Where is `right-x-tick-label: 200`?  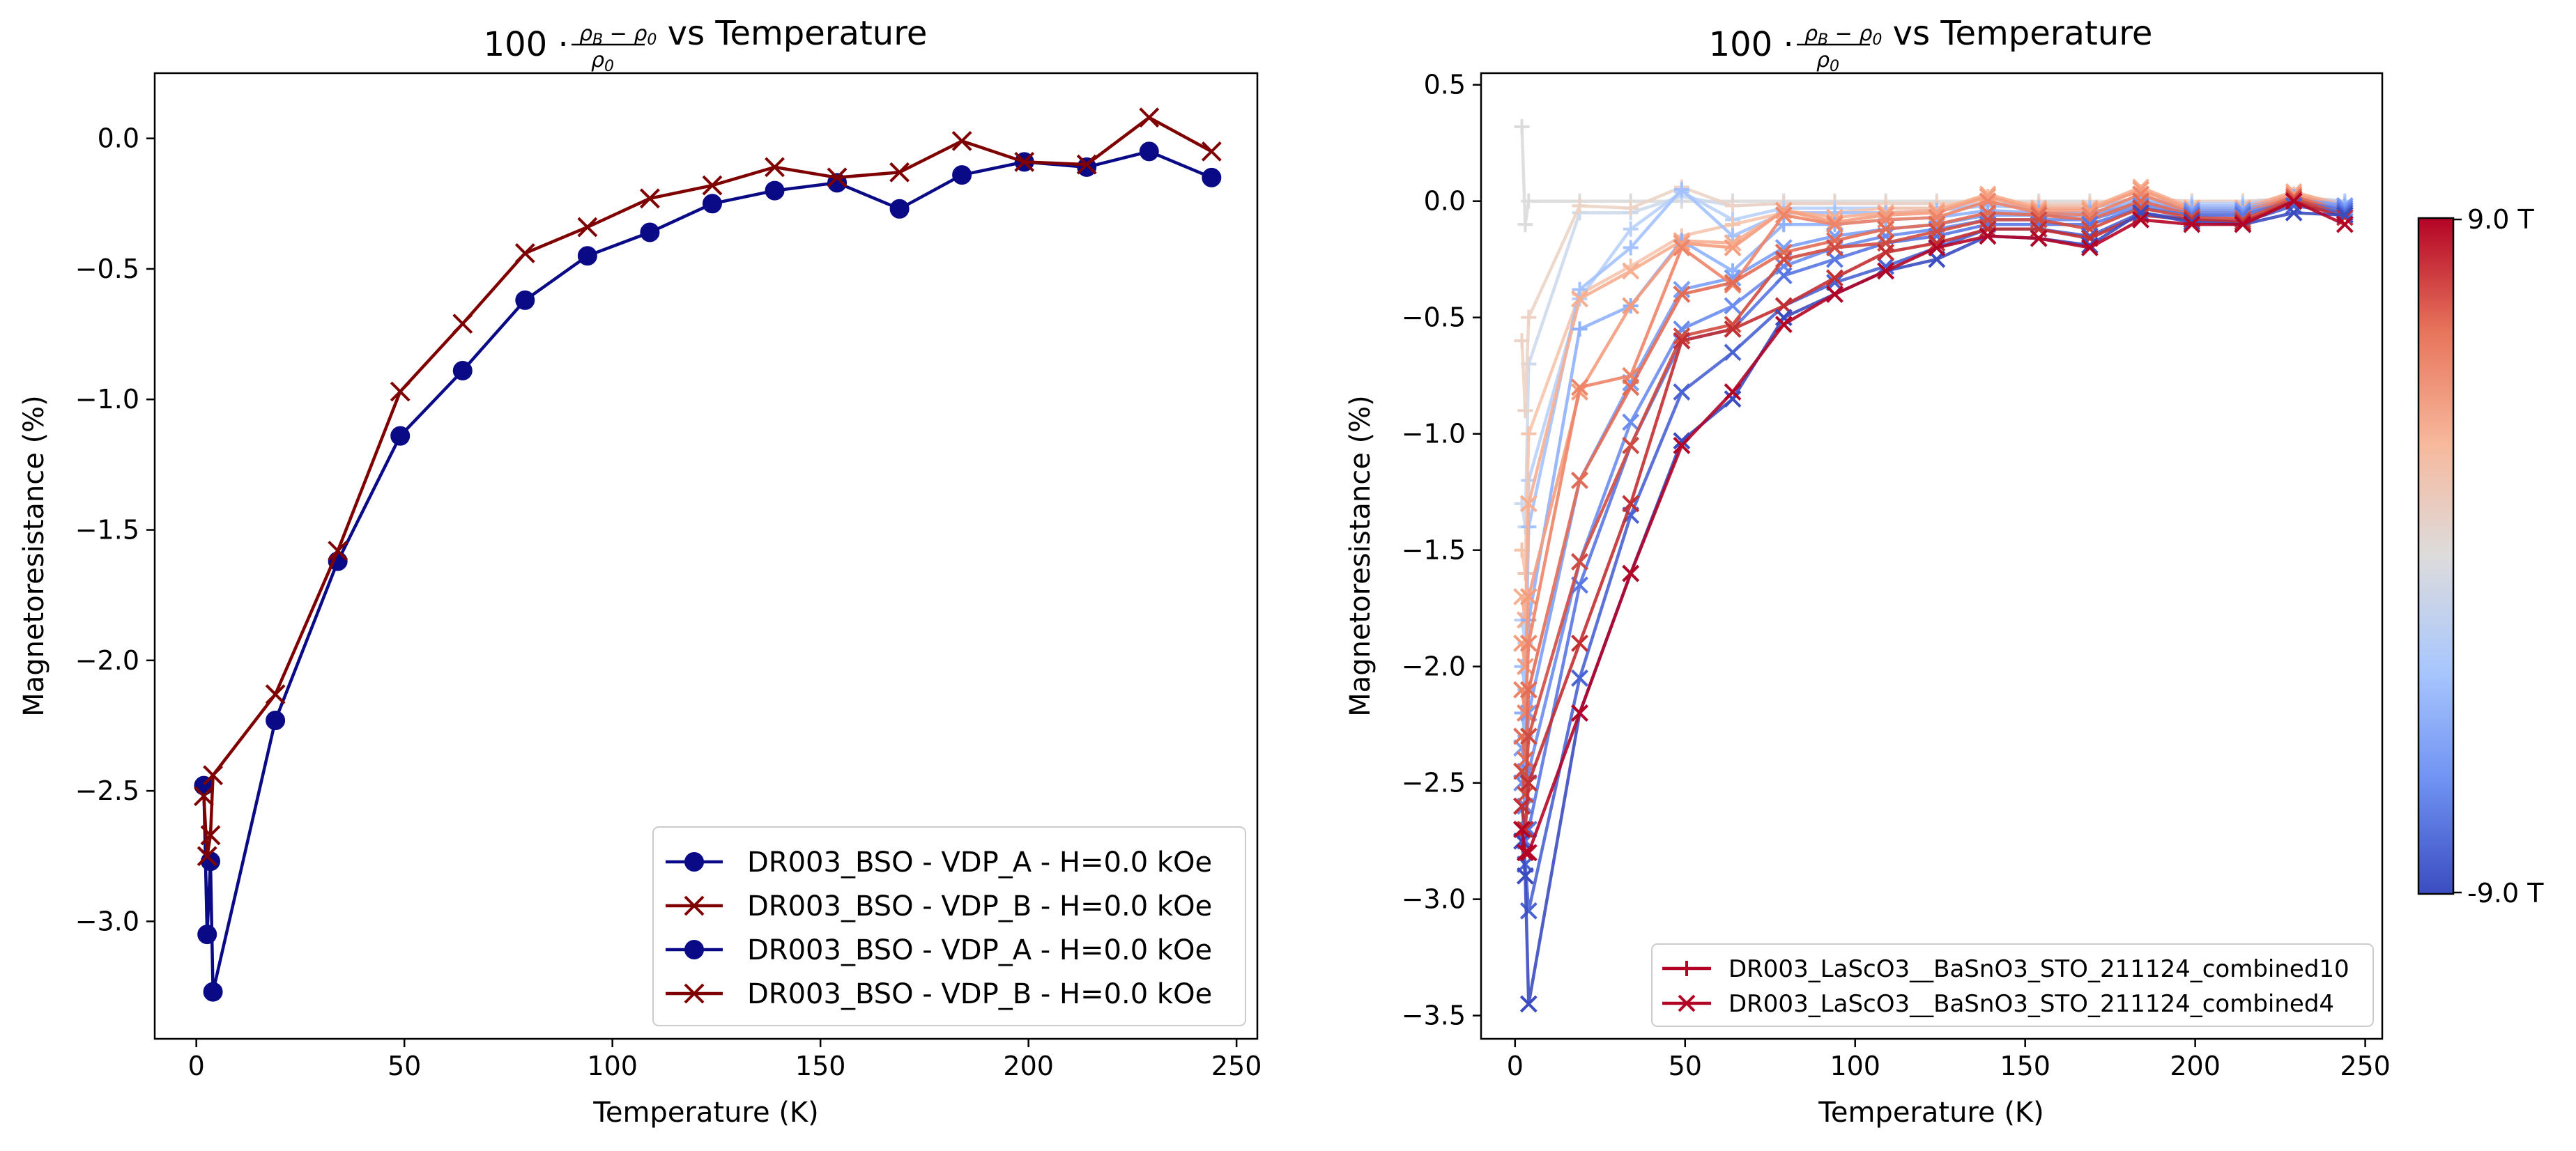 right-x-tick-label: 200 is located at coordinates (2195, 1066).